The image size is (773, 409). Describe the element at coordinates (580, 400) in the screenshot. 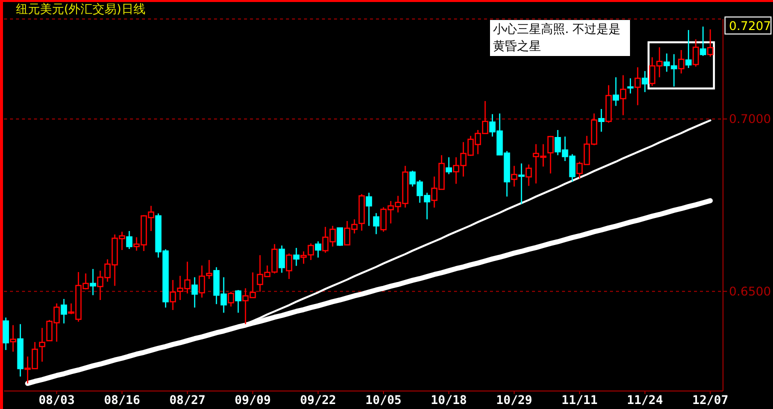

I see `x-tick-label: 11/11` at that location.